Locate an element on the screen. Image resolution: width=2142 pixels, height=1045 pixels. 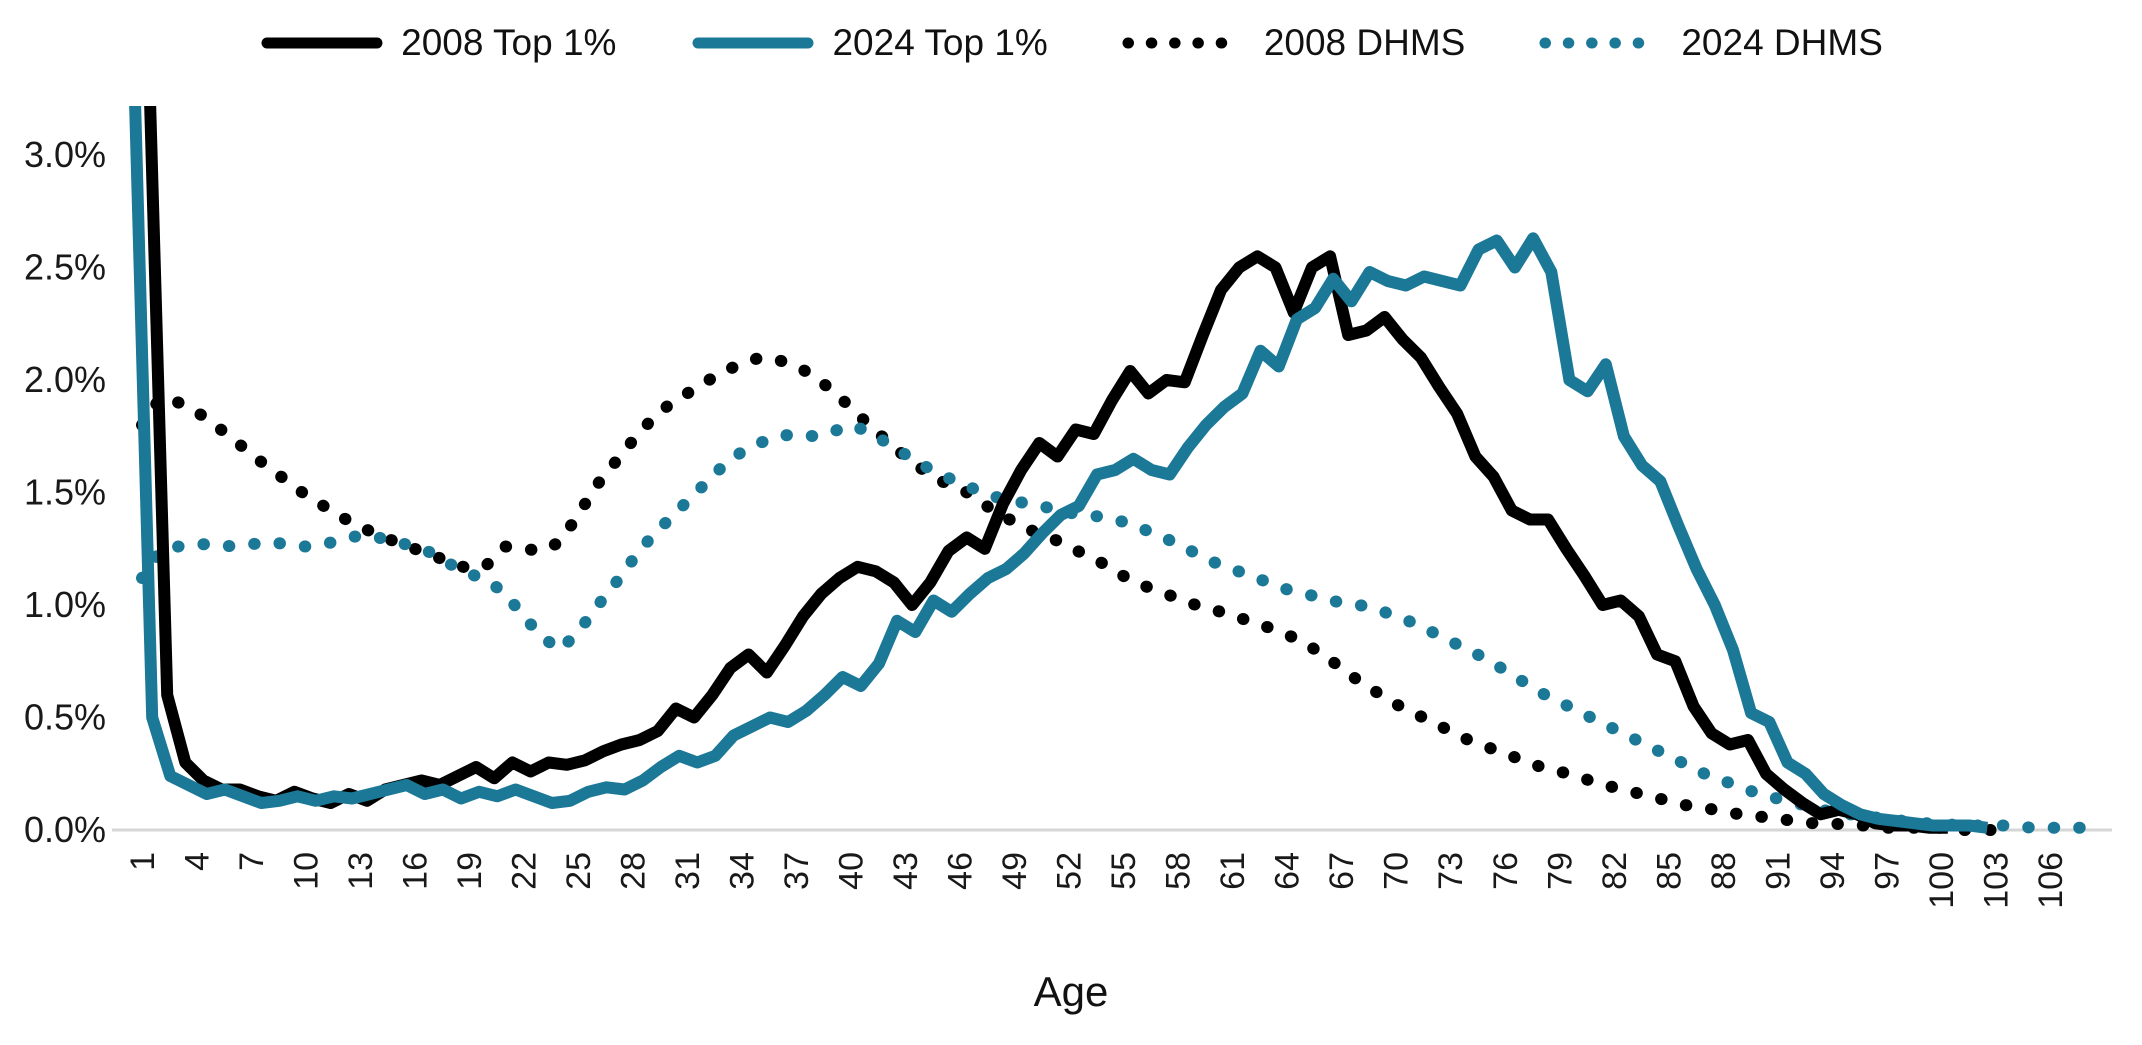
x-tick-label: 103 is located at coordinates (1996, 880).